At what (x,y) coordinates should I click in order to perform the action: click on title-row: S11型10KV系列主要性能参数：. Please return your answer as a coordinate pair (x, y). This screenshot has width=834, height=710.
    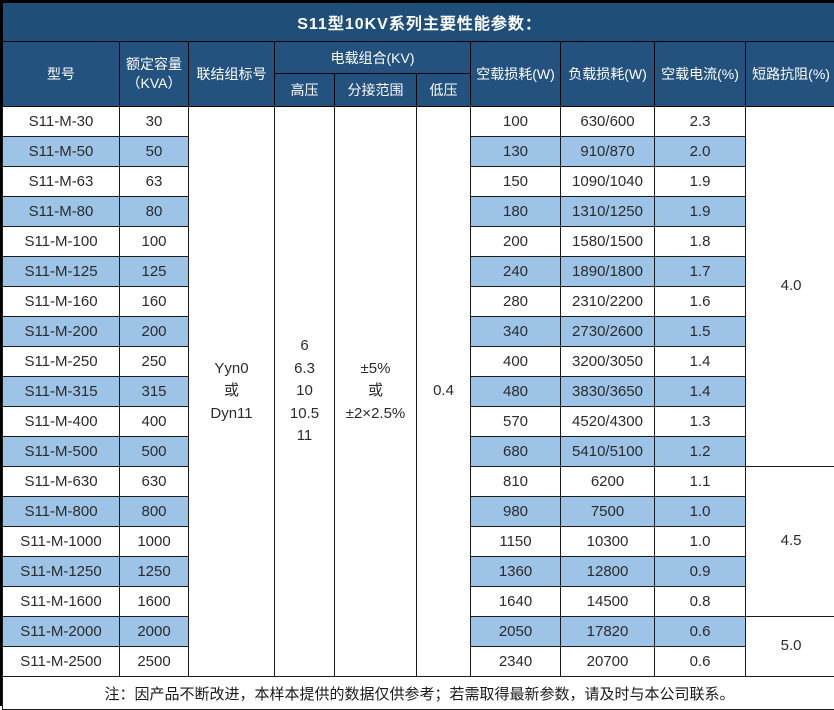
    Looking at the image, I should click on (418, 22).